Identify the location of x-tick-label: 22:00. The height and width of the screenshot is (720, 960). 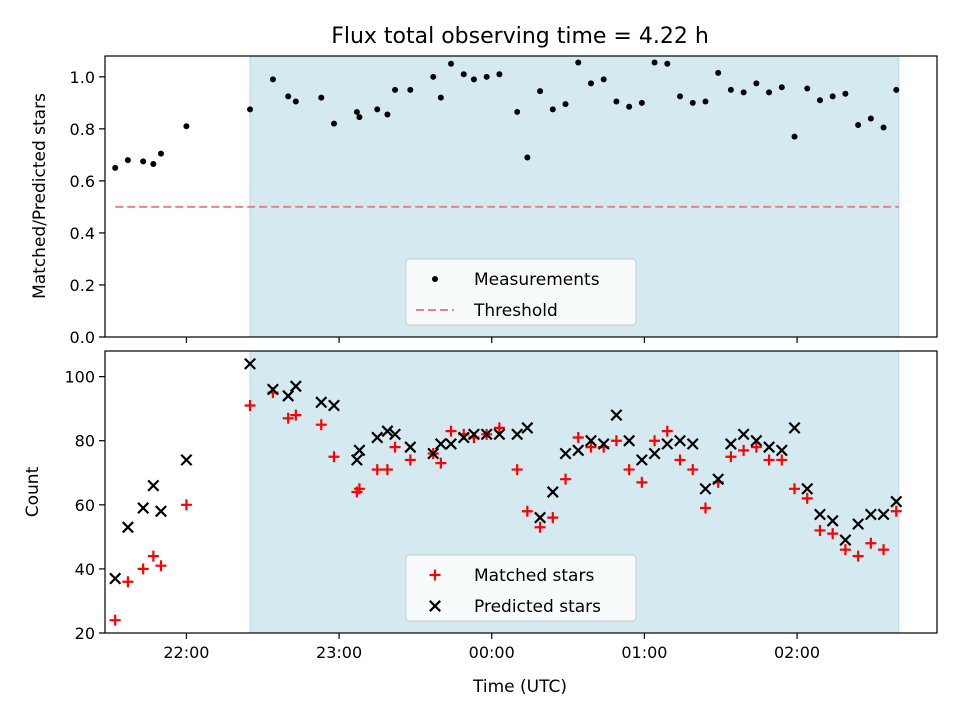
(186, 652).